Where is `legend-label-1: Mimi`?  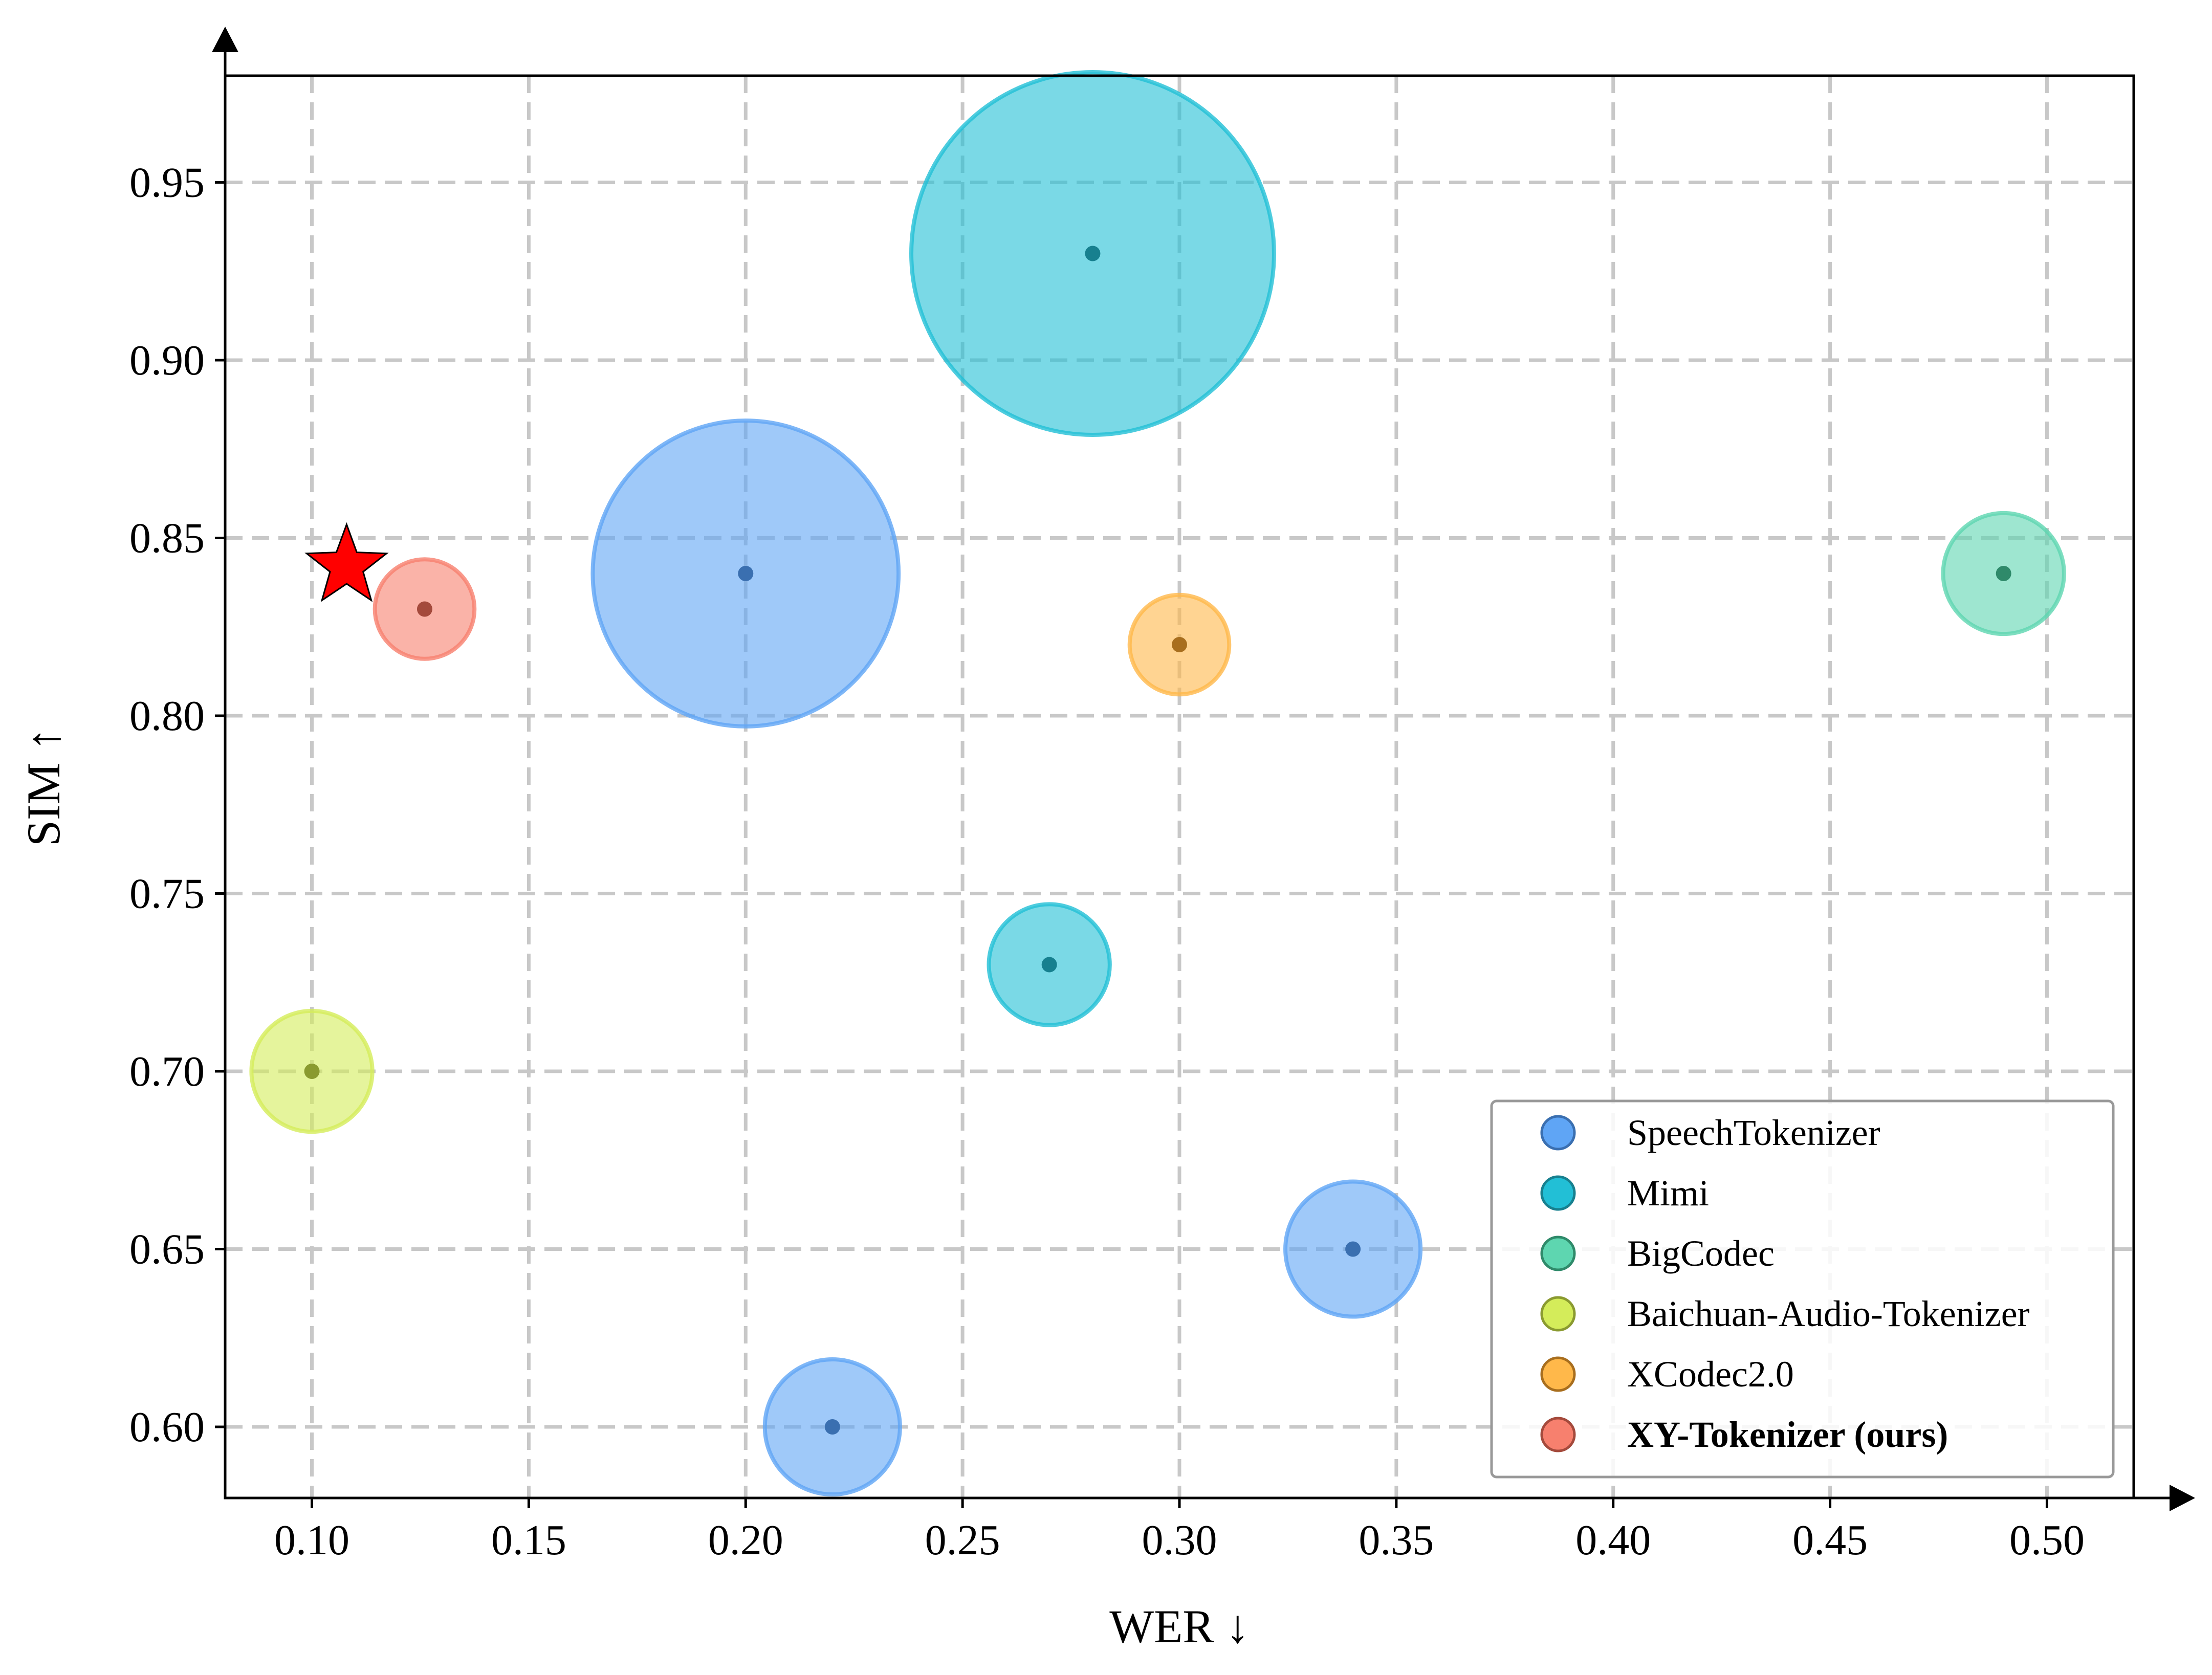
legend-label-1: Mimi is located at coordinates (1668, 1194).